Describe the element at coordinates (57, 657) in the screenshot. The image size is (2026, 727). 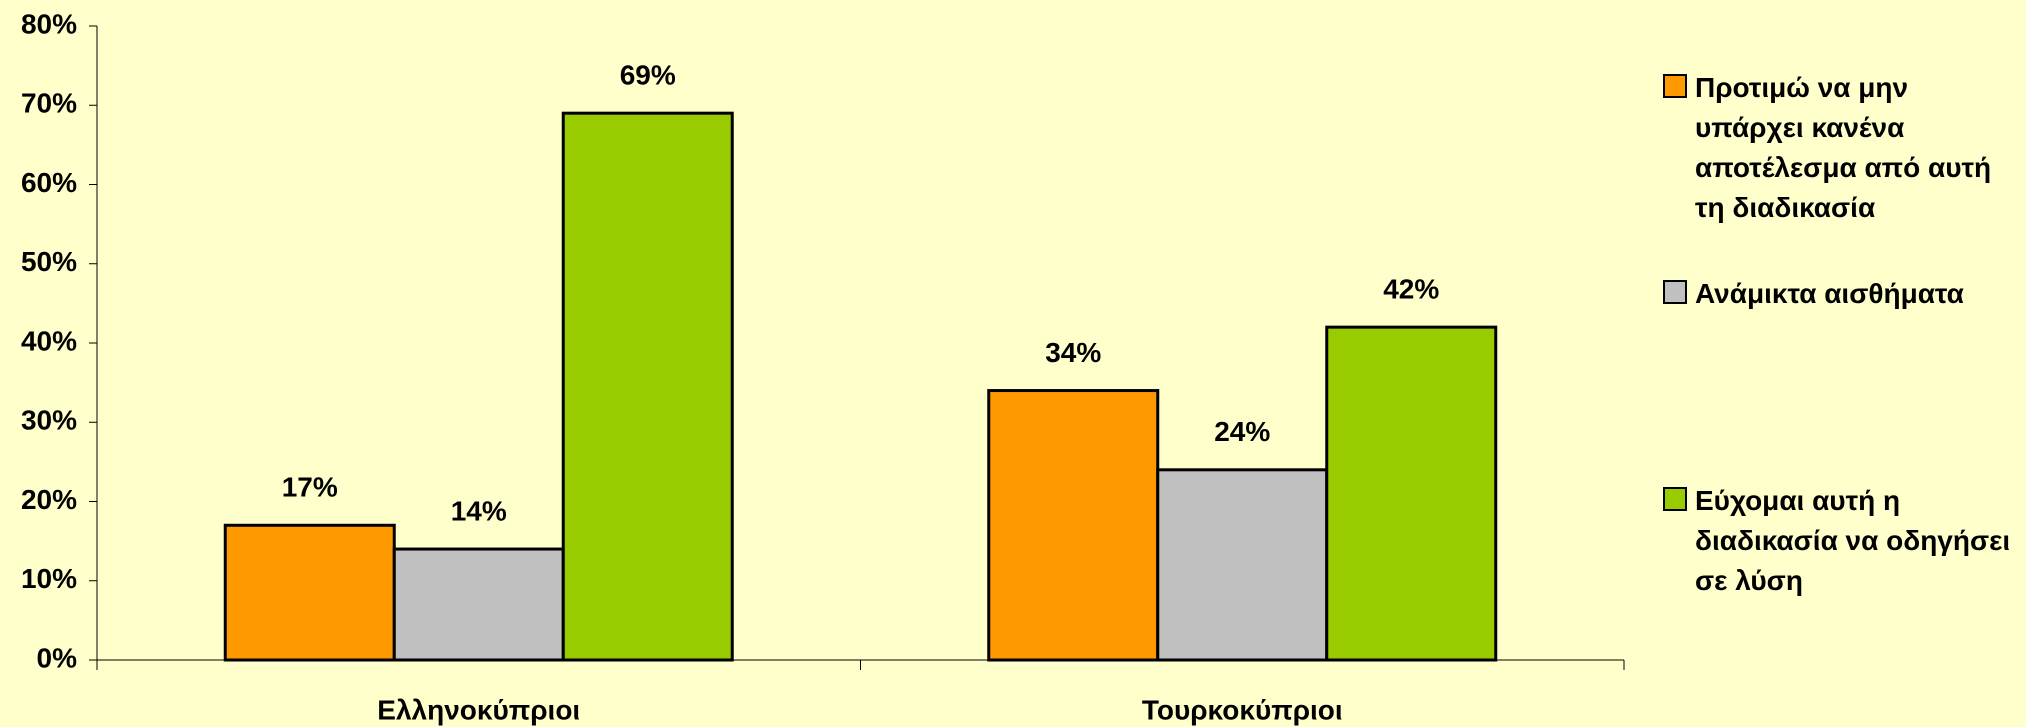
I see `y-tick-label: 0%` at that location.